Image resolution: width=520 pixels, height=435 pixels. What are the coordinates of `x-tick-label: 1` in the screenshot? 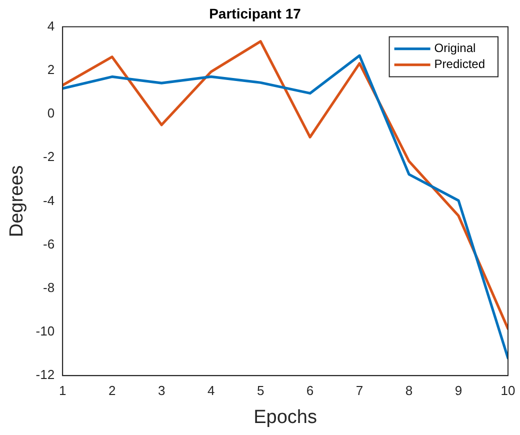 It's located at (62, 390).